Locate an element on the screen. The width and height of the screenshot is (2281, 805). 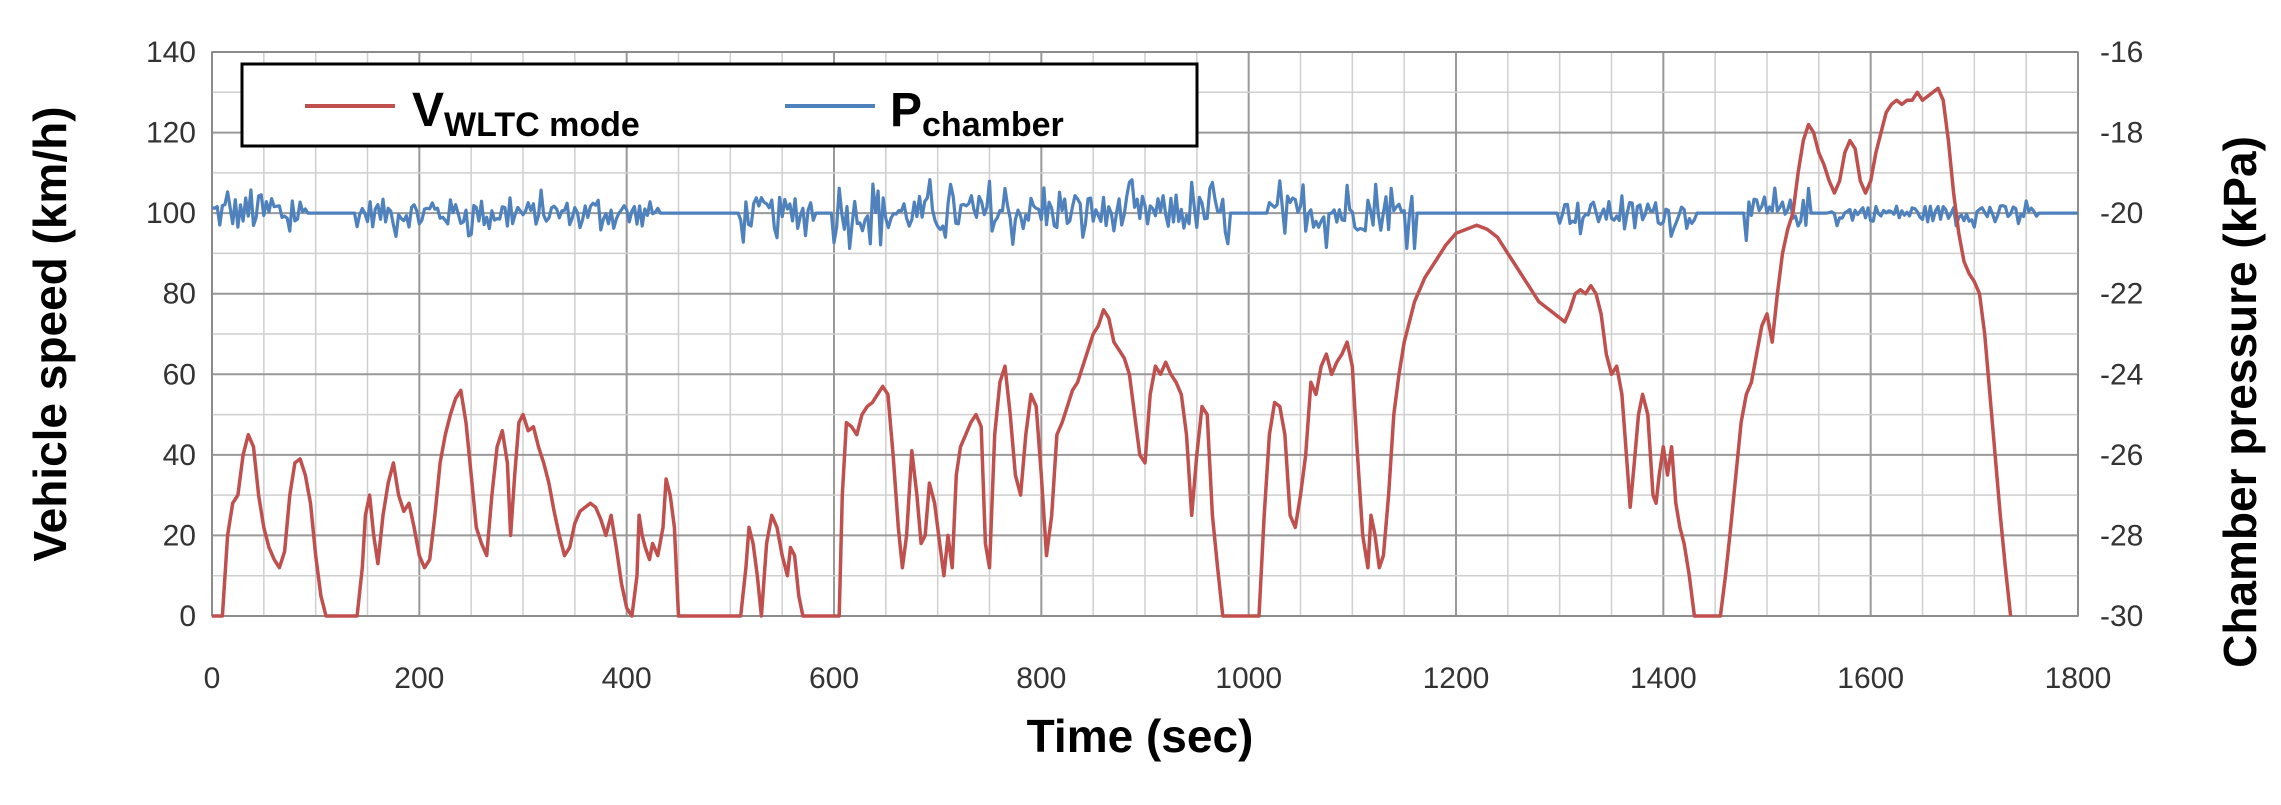
x-tick-label: 600 is located at coordinates (834, 678).